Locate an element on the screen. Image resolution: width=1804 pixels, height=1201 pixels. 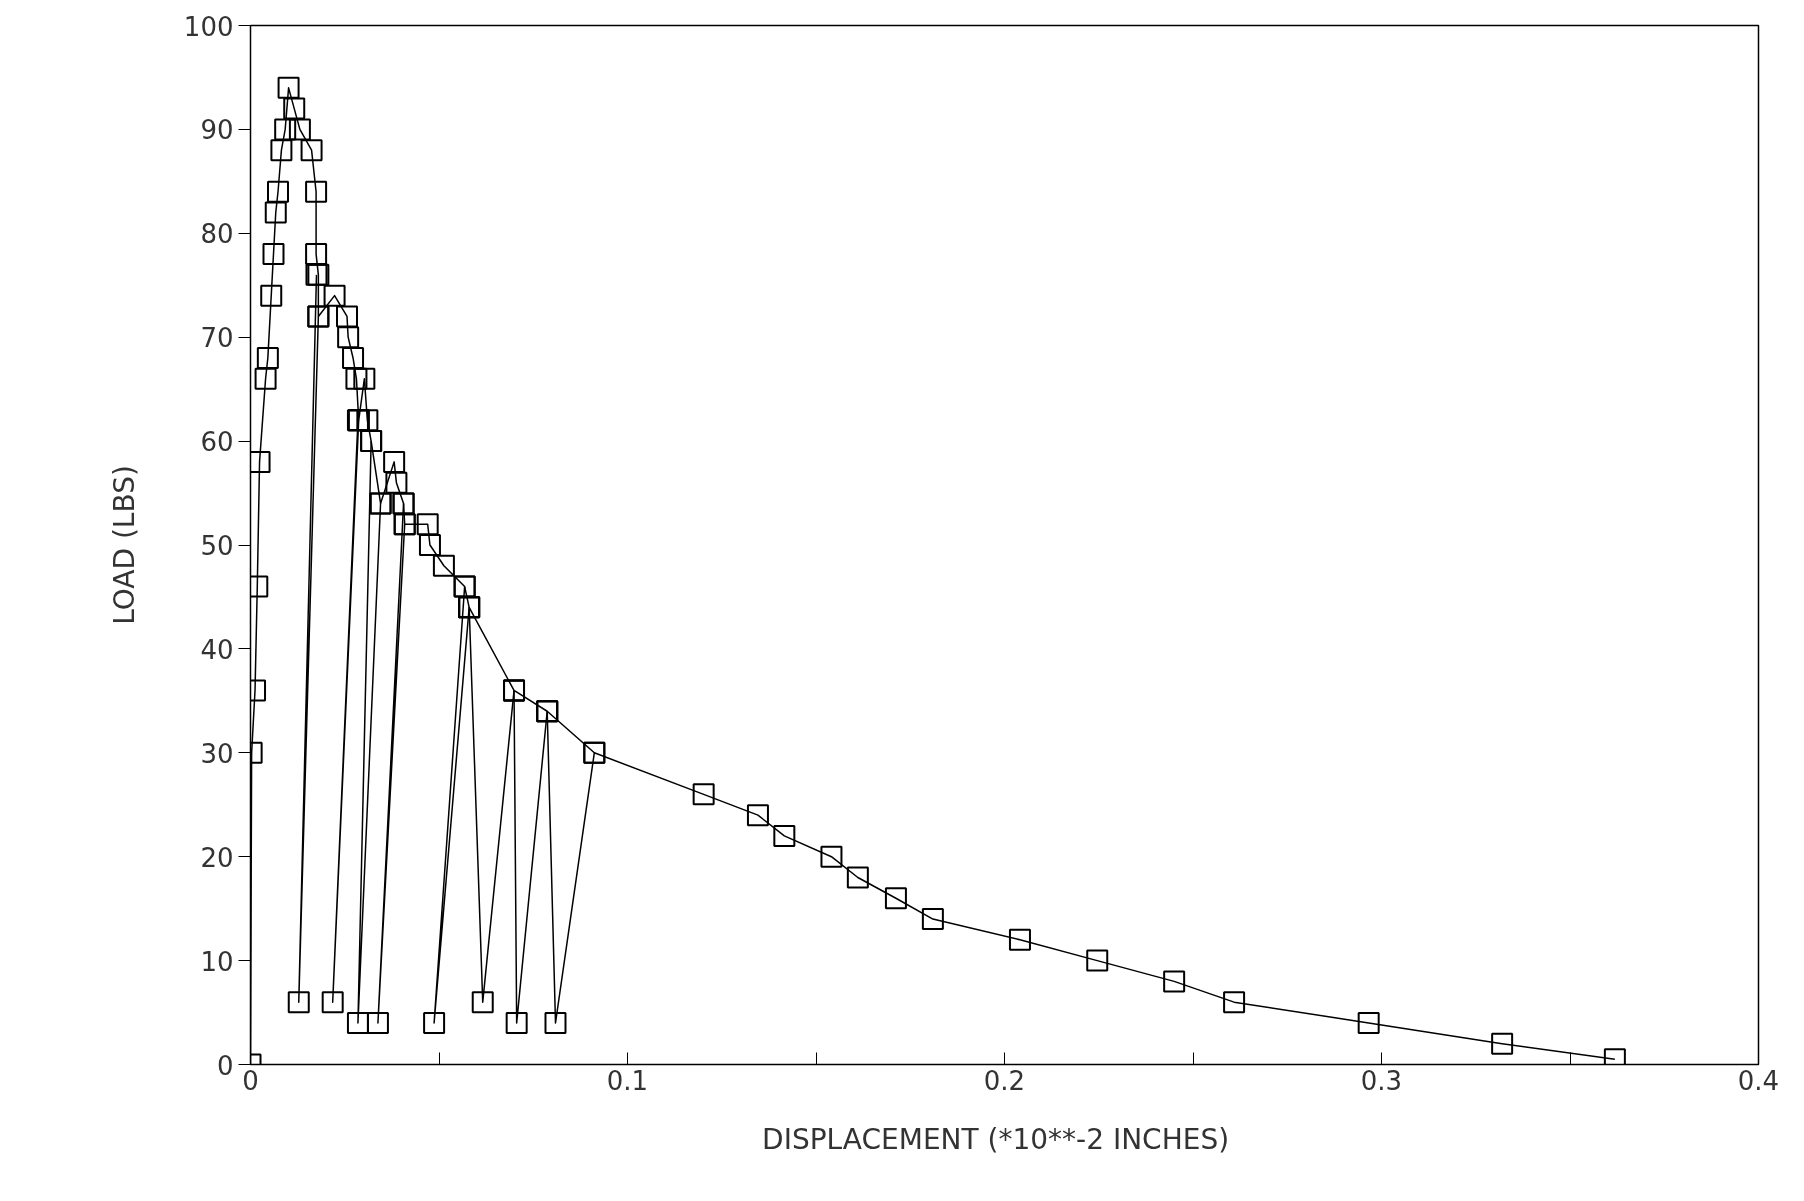
y-tick-label: 30 is located at coordinates (217, 753).